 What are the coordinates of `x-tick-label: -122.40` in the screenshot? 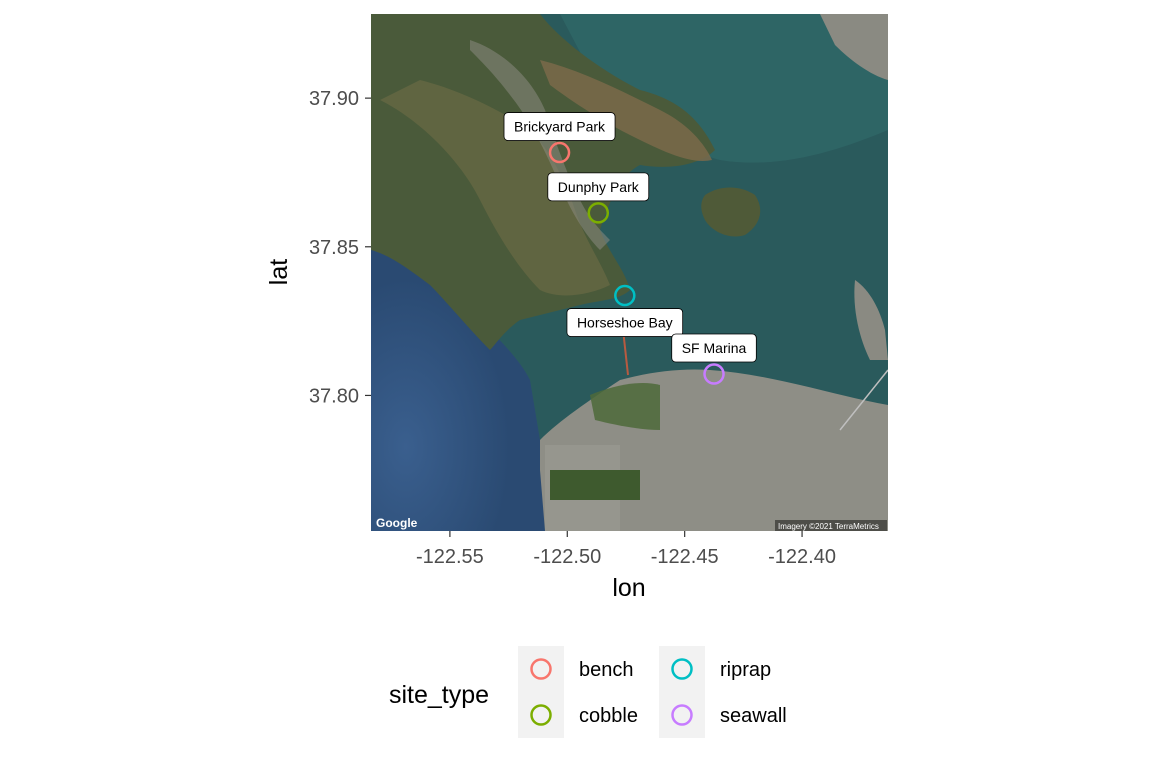 It's located at (802, 557).